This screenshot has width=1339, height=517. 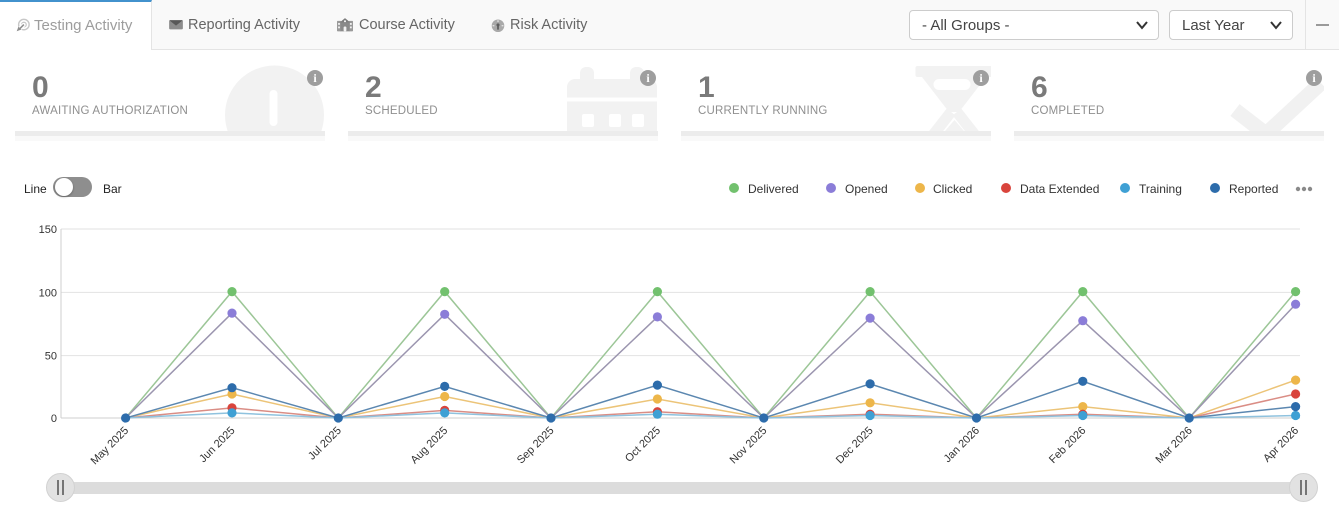 What do you see at coordinates (430, 446) in the screenshot?
I see `svg-text: Aug 2025` at bounding box center [430, 446].